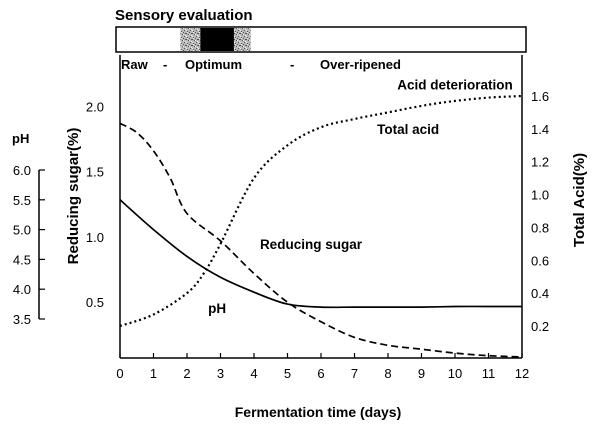 This screenshot has height=430, width=600. I want to click on total-acid-tick-label: 1.2, so click(540, 162).